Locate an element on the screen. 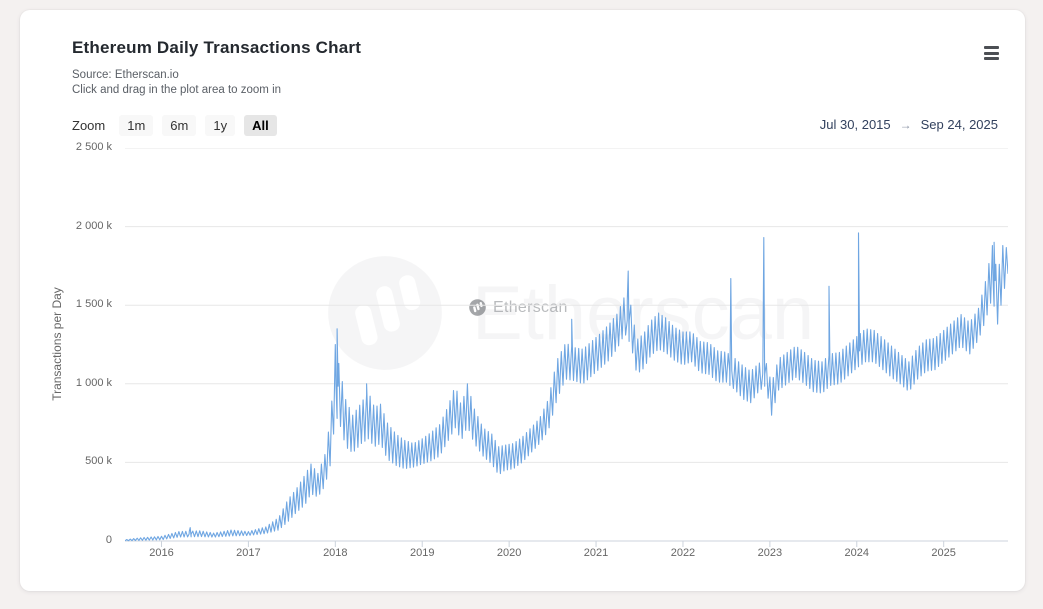  y-axis-tick-label: 2 500 k is located at coordinates (93, 147).